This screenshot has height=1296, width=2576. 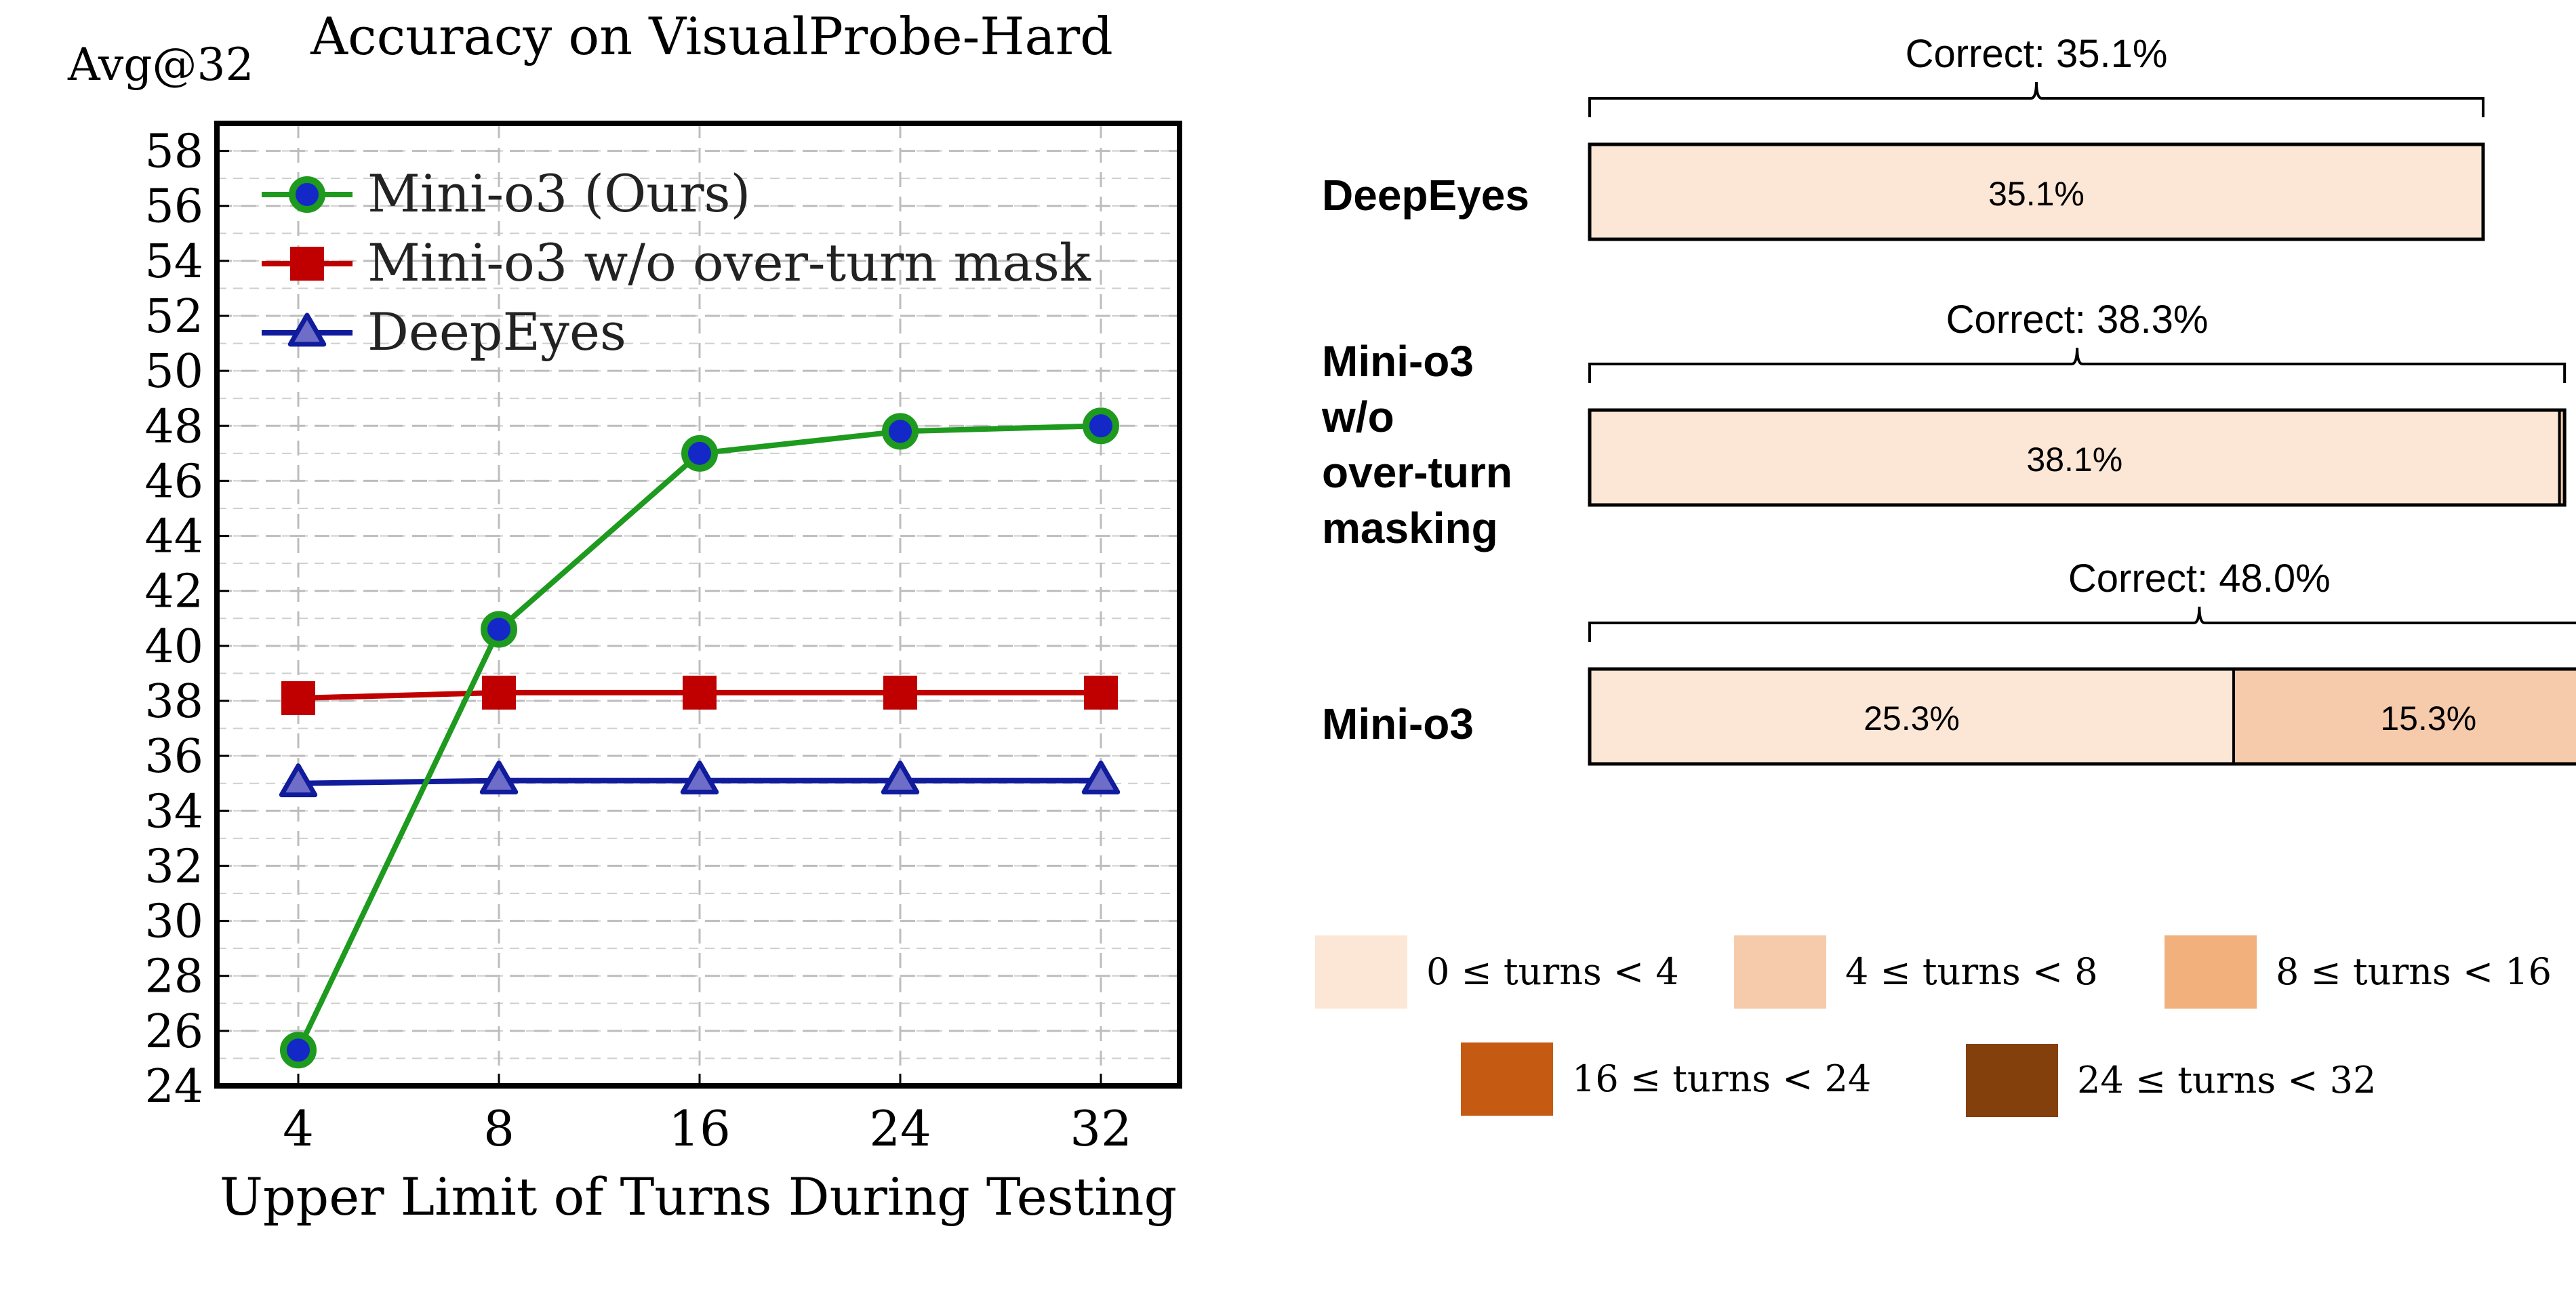 What do you see at coordinates (1357, 416) in the screenshot?
I see `category-label: w/o` at bounding box center [1357, 416].